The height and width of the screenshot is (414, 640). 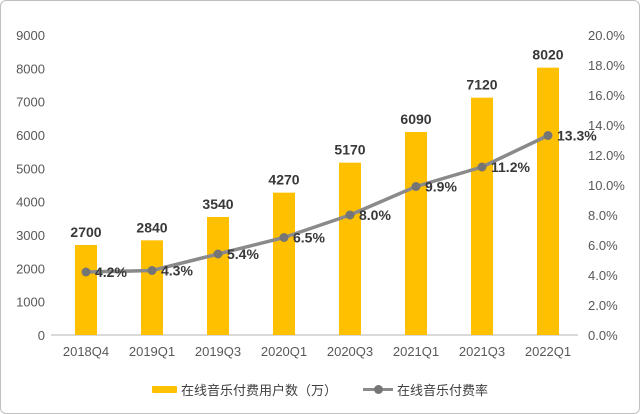 I want to click on line-value-label: 4.2%, so click(x=111, y=272).